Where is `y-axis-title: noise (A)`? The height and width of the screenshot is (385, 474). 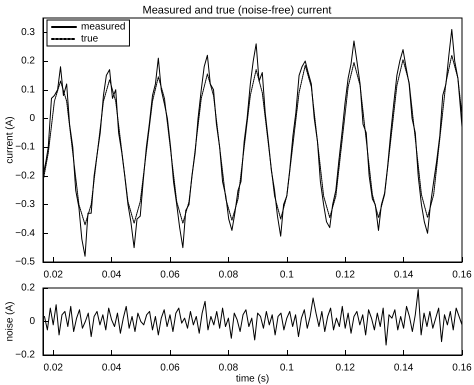 y-axis-title: noise (A) is located at coordinates (10, 321).